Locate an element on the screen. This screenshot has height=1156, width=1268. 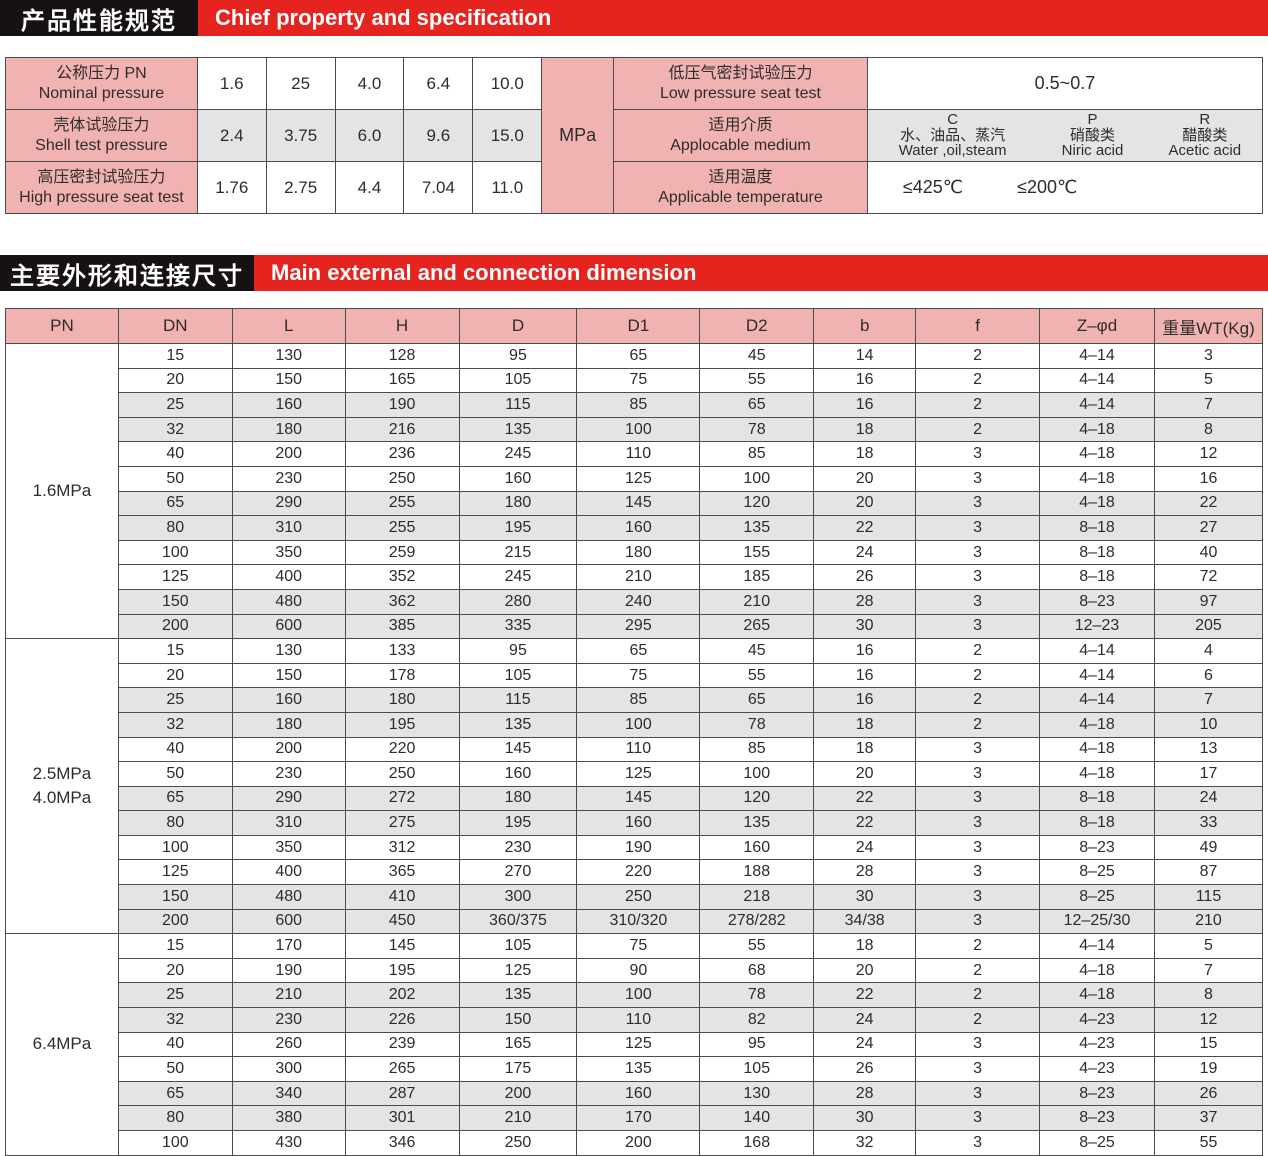
dim-cell: 180 is located at coordinates (518, 798).